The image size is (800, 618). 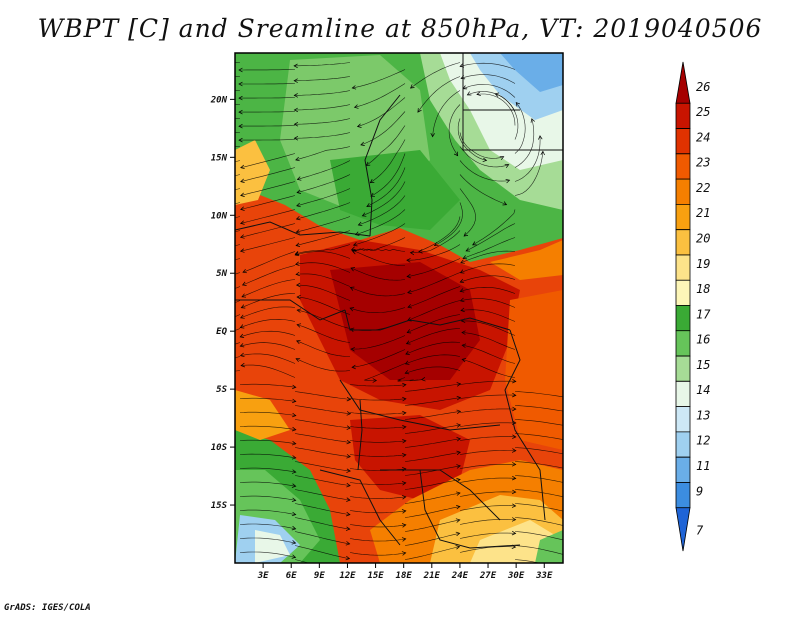 What do you see at coordinates (703, 340) in the screenshot?
I see `colorbar-label: 16` at bounding box center [703, 340].